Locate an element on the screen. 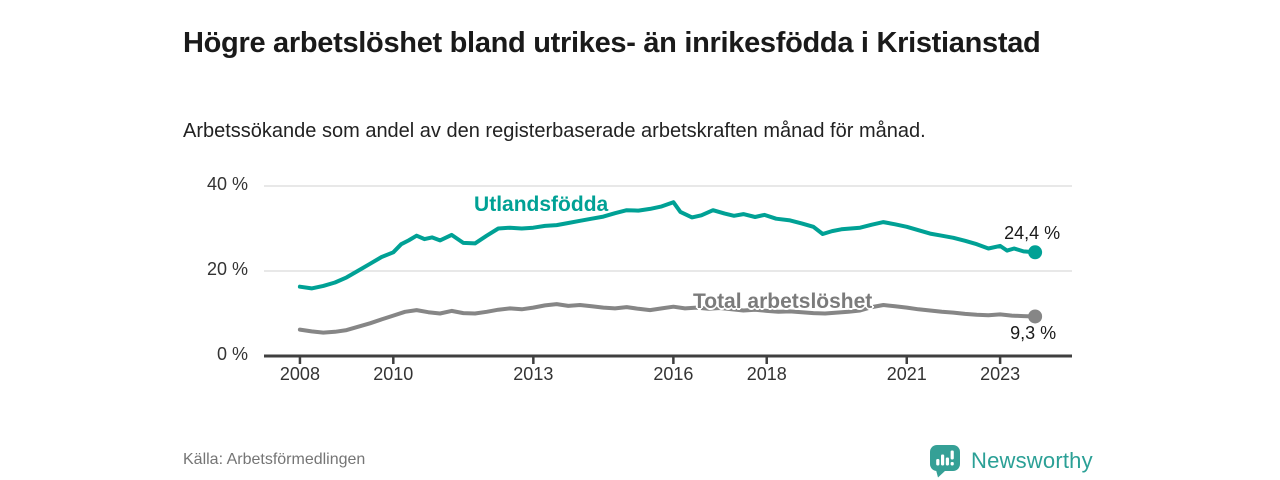  brand-logo: Newsworthy is located at coordinates (1011, 461).